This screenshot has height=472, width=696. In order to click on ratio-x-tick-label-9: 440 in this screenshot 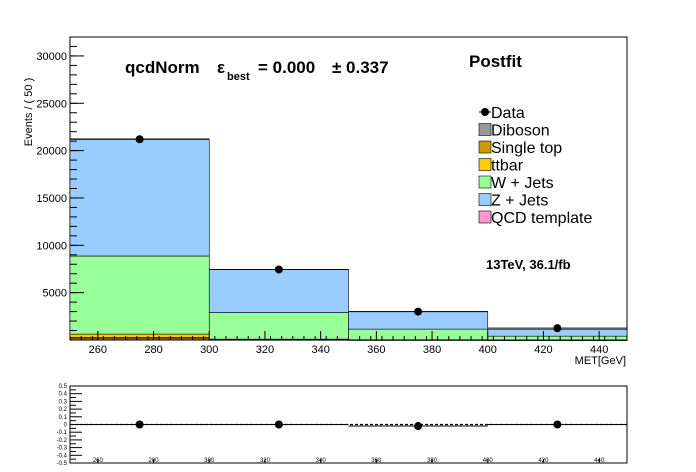, I will do `click(599, 461)`.